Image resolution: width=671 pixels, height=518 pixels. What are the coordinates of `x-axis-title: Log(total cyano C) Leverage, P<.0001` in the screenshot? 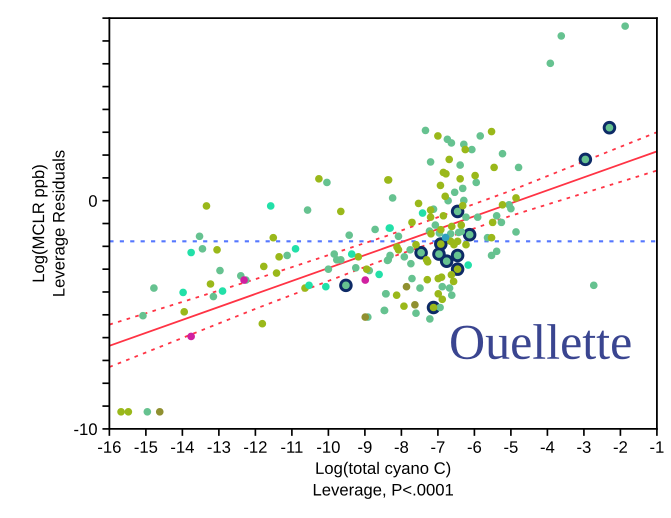 It's located at (383, 480).